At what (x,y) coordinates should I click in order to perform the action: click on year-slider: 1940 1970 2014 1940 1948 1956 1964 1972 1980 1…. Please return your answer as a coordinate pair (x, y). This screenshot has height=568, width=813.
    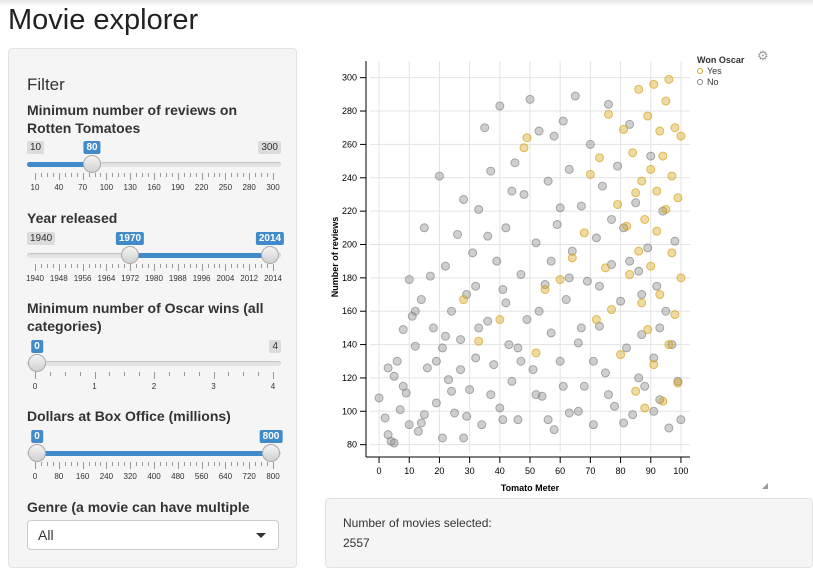
    Looking at the image, I should click on (155, 258).